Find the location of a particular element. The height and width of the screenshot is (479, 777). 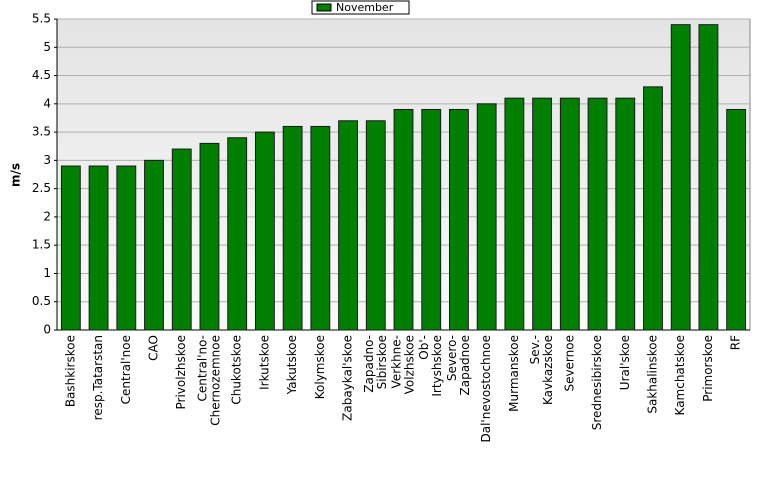

y-tick-label: 1.5 is located at coordinates (41, 245).